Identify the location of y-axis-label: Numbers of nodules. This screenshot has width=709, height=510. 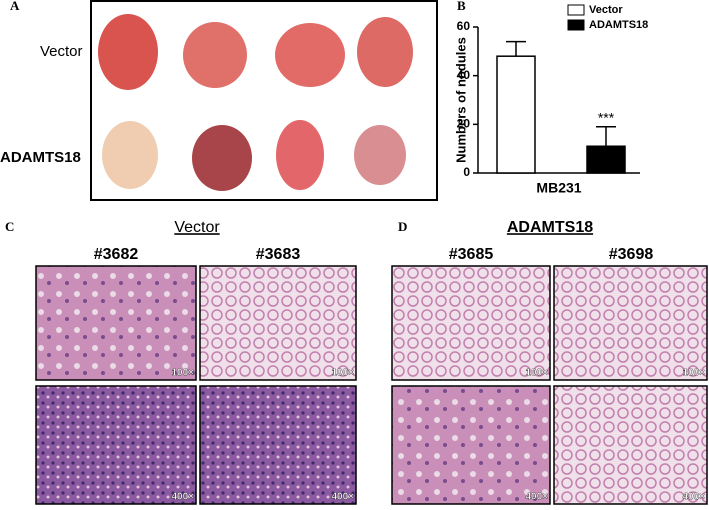
(460, 100).